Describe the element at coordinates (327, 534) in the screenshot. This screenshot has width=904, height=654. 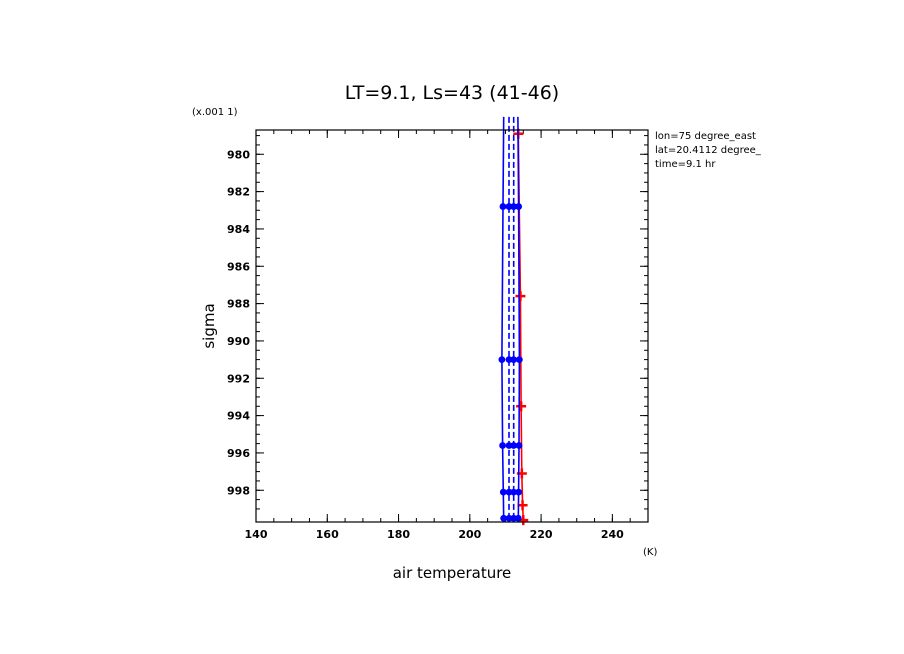
I see `x-tick-label: 160` at that location.